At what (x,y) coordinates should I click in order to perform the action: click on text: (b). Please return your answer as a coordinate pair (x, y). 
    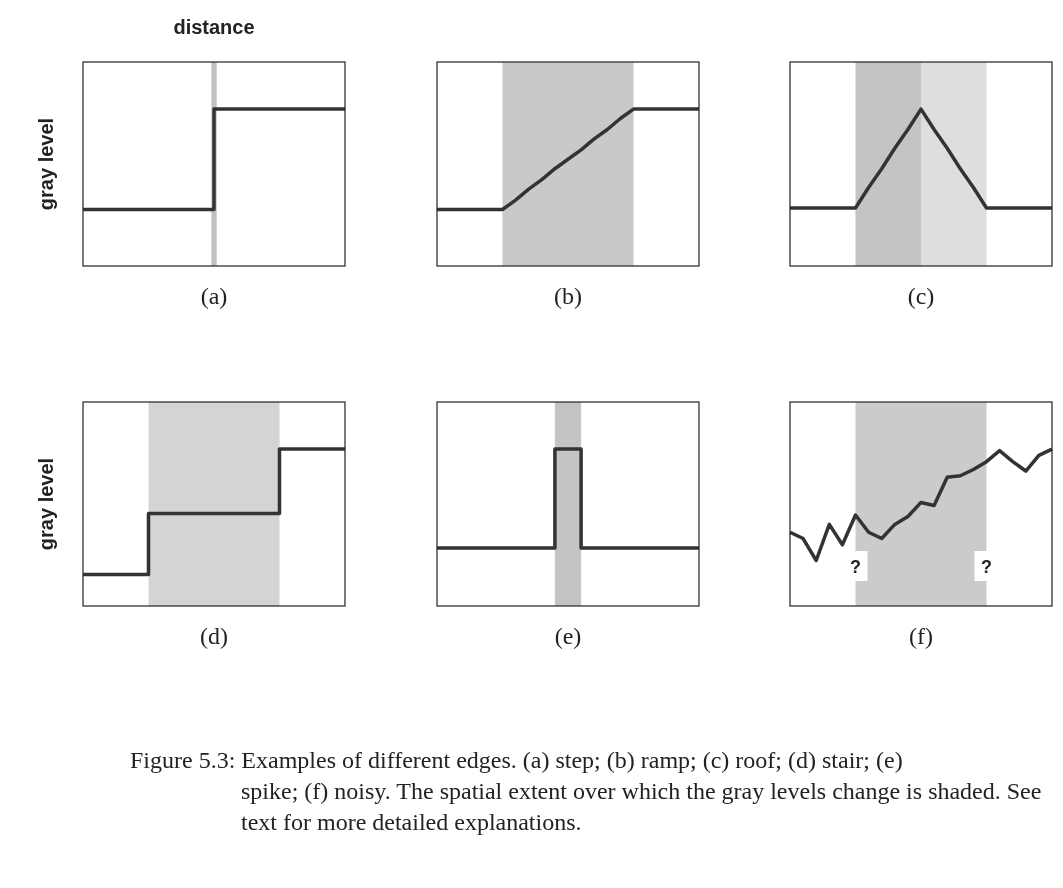
    Looking at the image, I should click on (568, 296).